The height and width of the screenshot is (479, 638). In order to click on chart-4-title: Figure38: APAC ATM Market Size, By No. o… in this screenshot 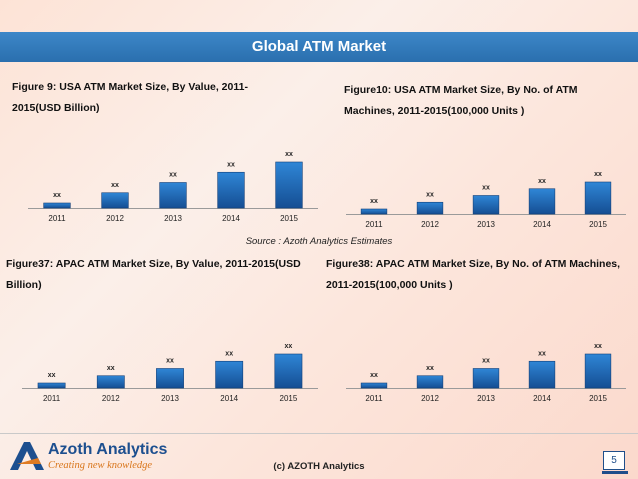, I will do `click(480, 275)`.